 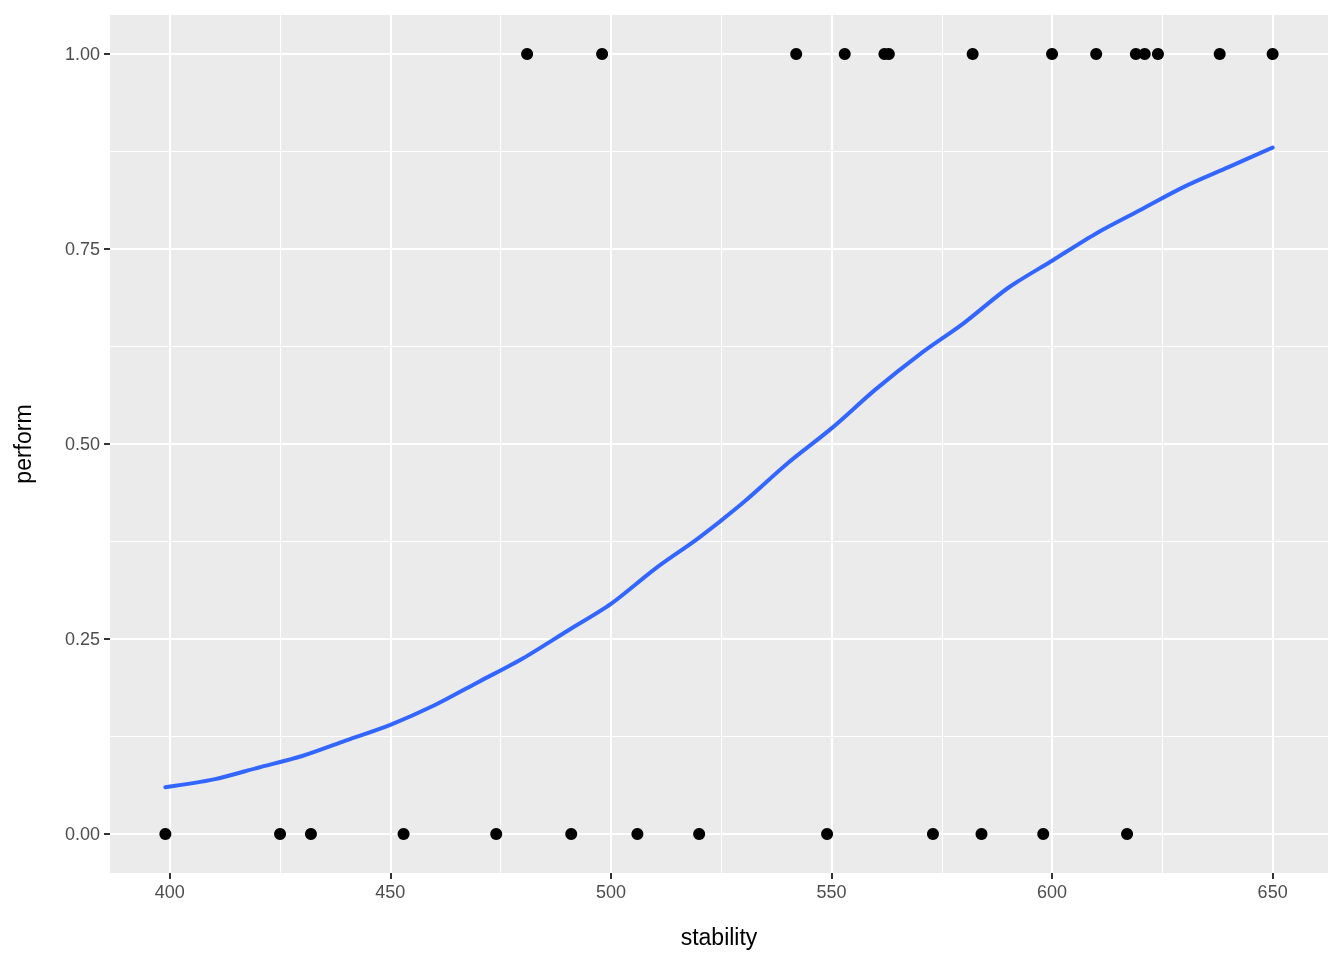 What do you see at coordinates (1272, 892) in the screenshot?
I see `x-tick-label: 650` at bounding box center [1272, 892].